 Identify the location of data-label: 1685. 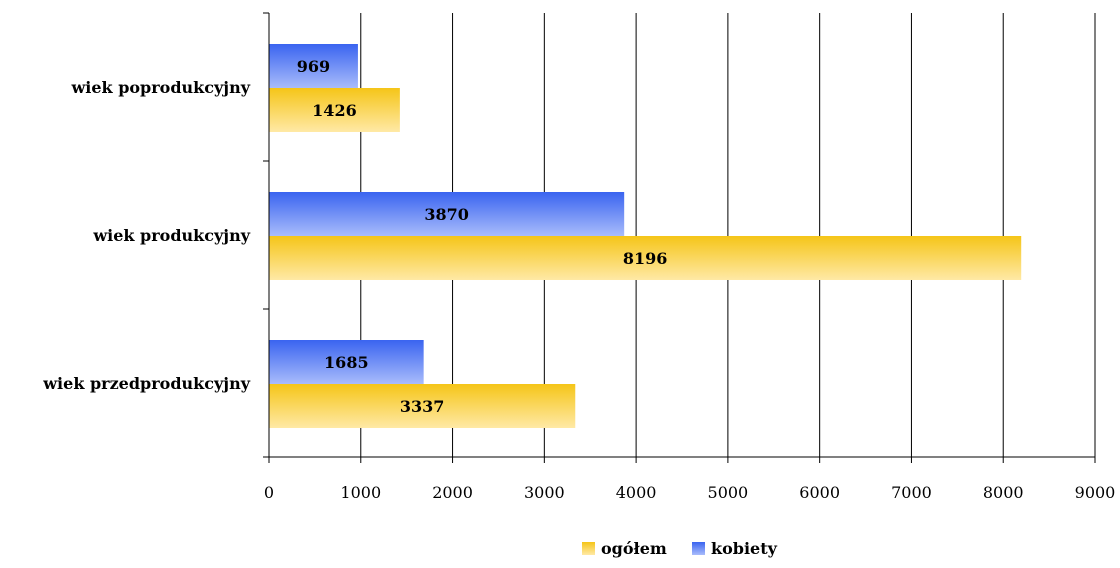
(346, 362).